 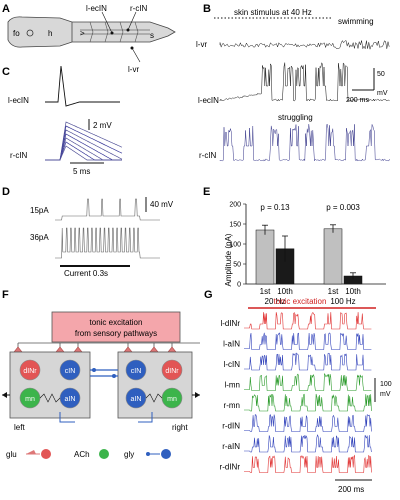 I want to click on label-h: h, so click(x=50, y=33).